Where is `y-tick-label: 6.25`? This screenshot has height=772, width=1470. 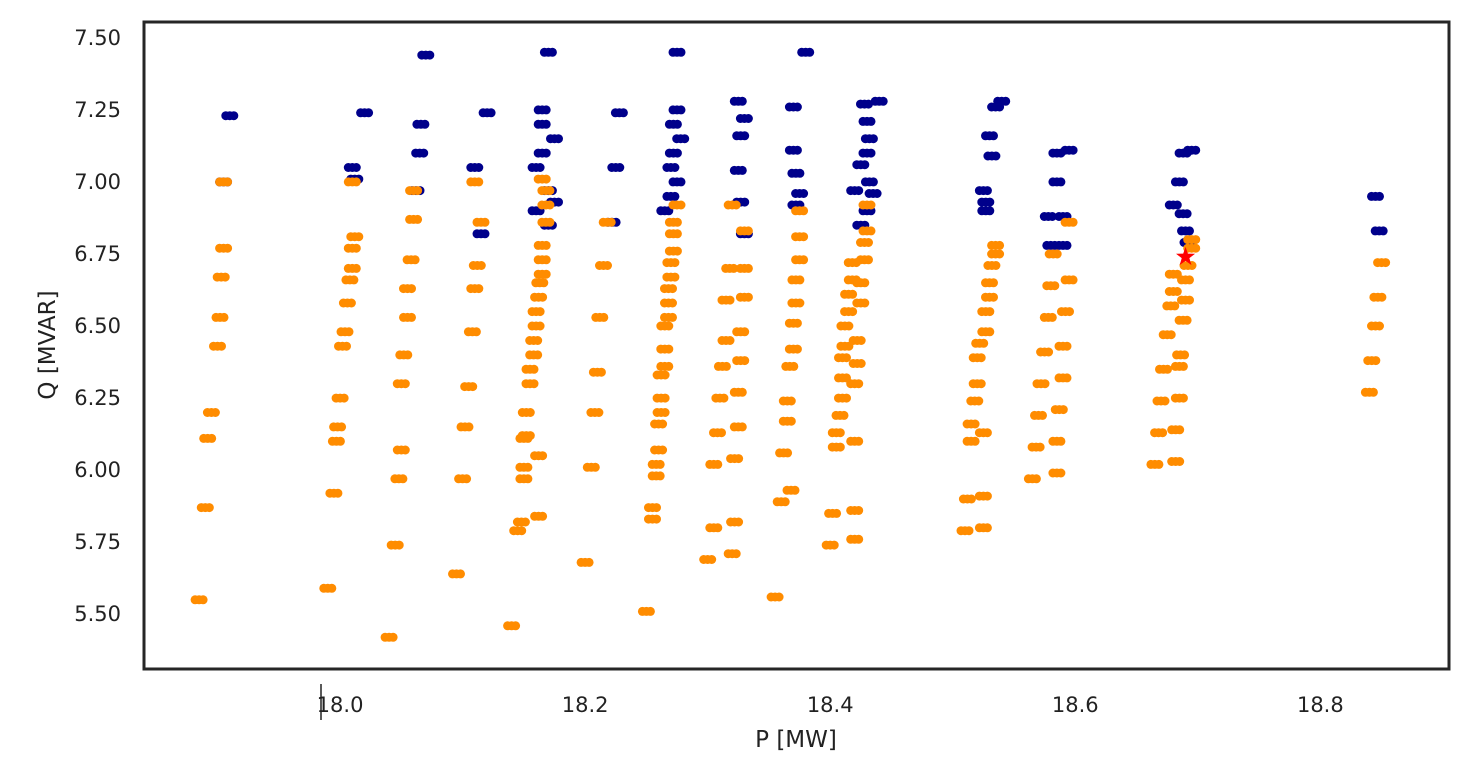
y-tick-label: 6.25 is located at coordinates (97, 398).